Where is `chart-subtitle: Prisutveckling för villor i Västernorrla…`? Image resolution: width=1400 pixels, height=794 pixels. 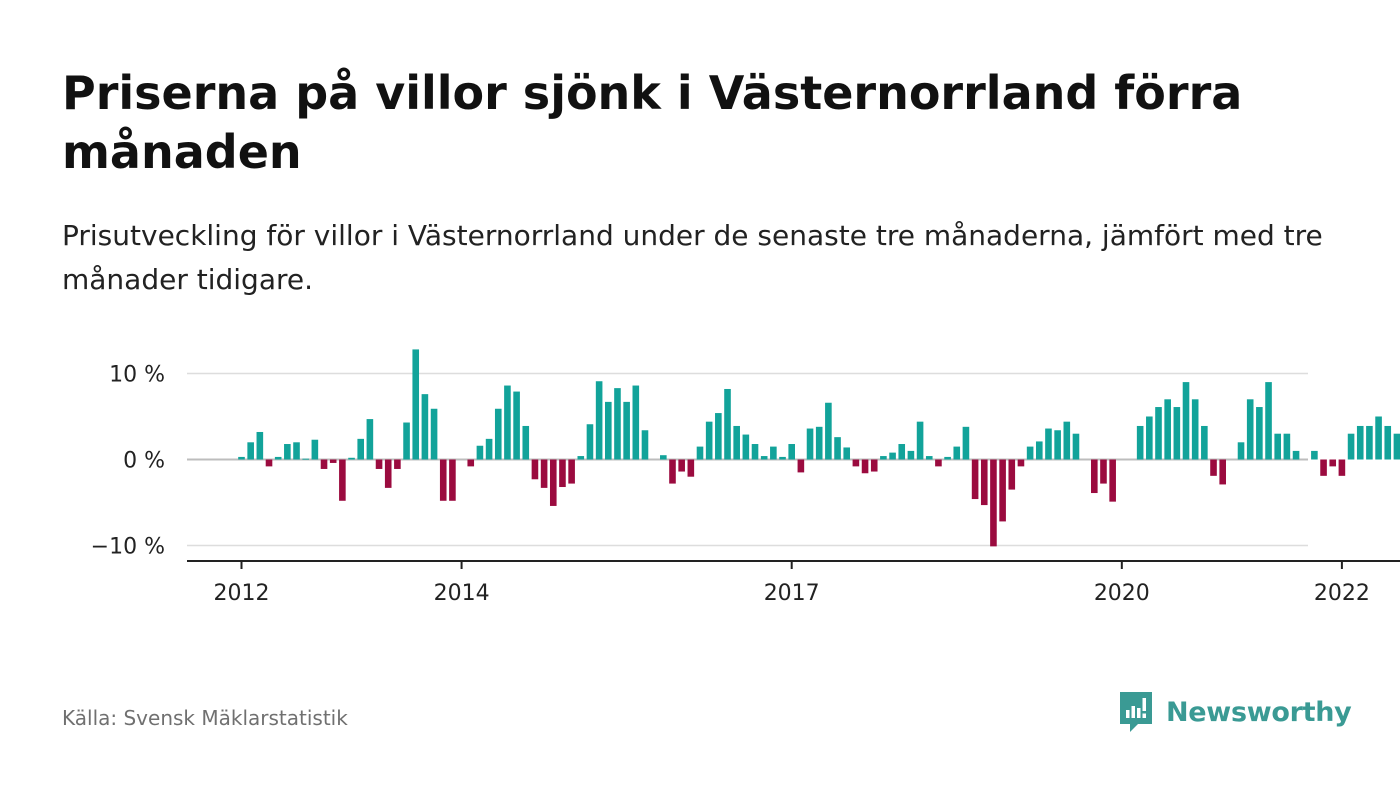
chart-subtitle: Prisutveckling för villor i Västernorrla… is located at coordinates (692, 257).